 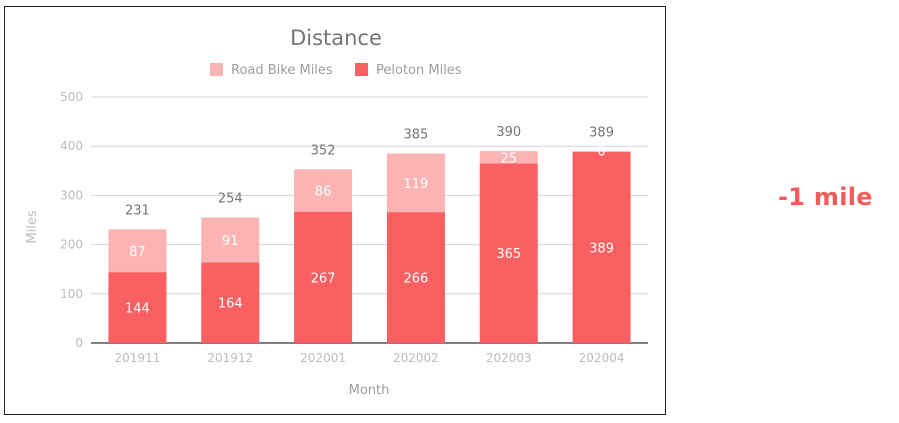 I want to click on y-axis-label: Miles, so click(x=32, y=226).